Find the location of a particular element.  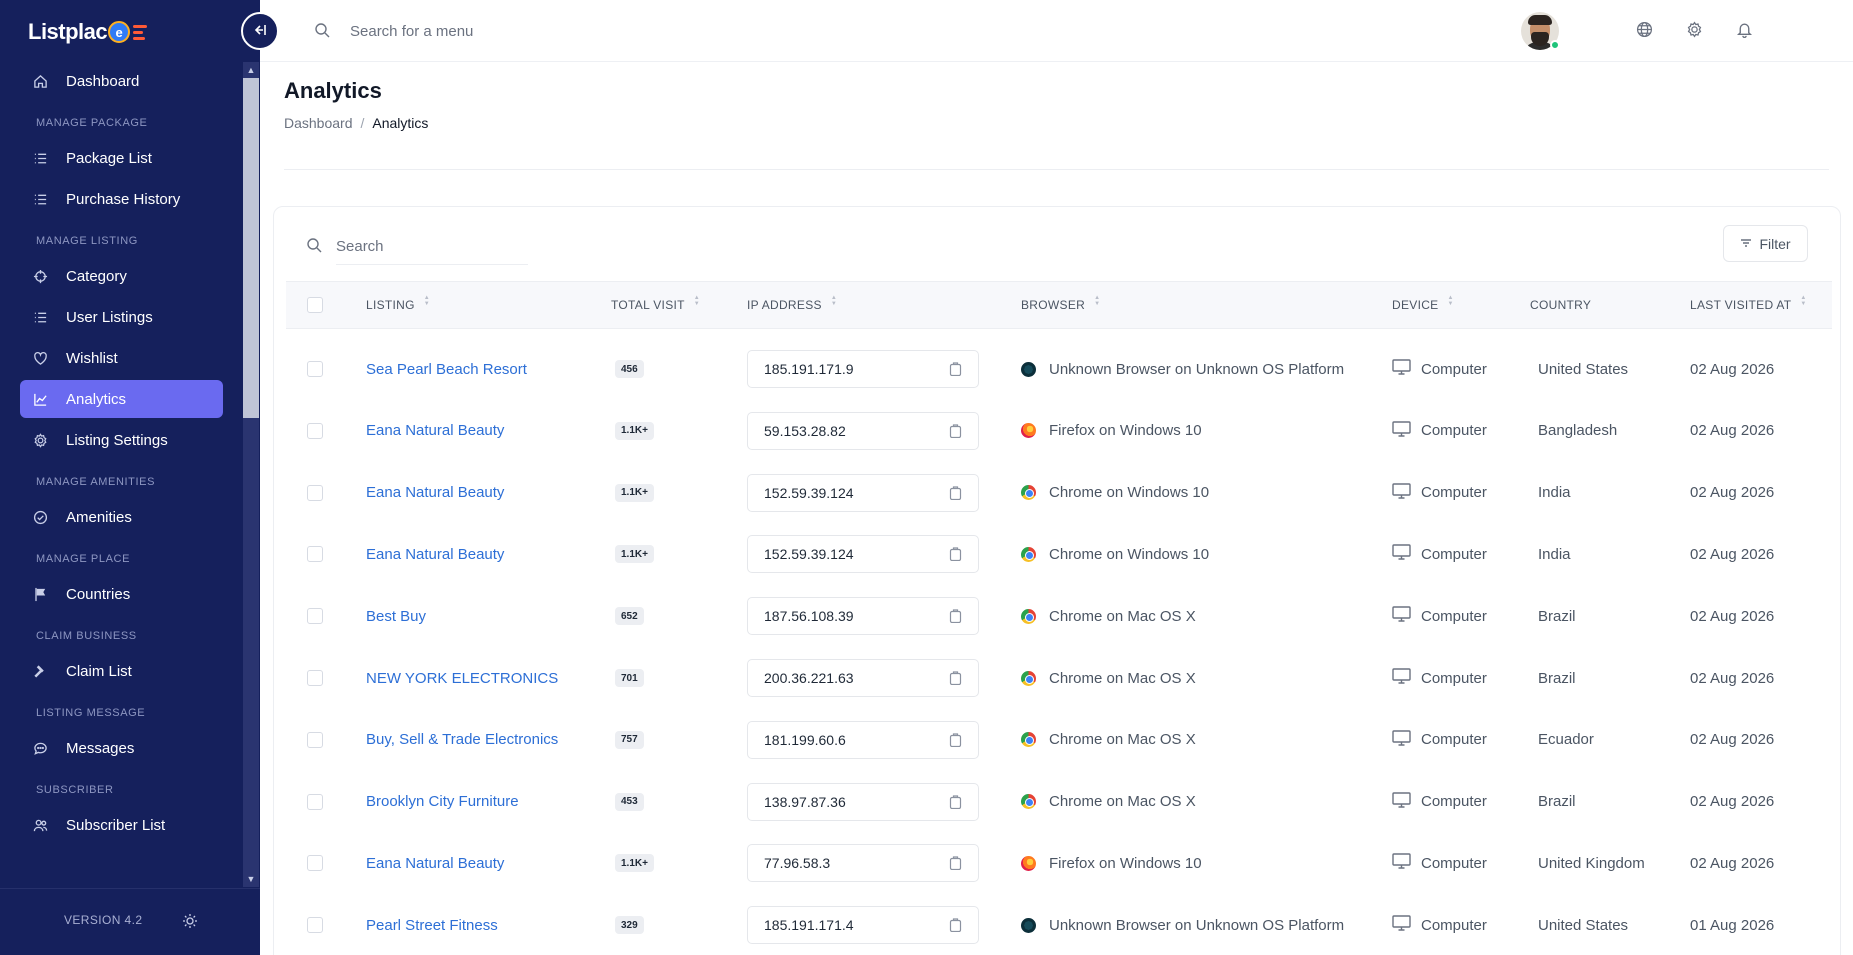

sidebar-scrollbar-thumb is located at coordinates (251, 248).